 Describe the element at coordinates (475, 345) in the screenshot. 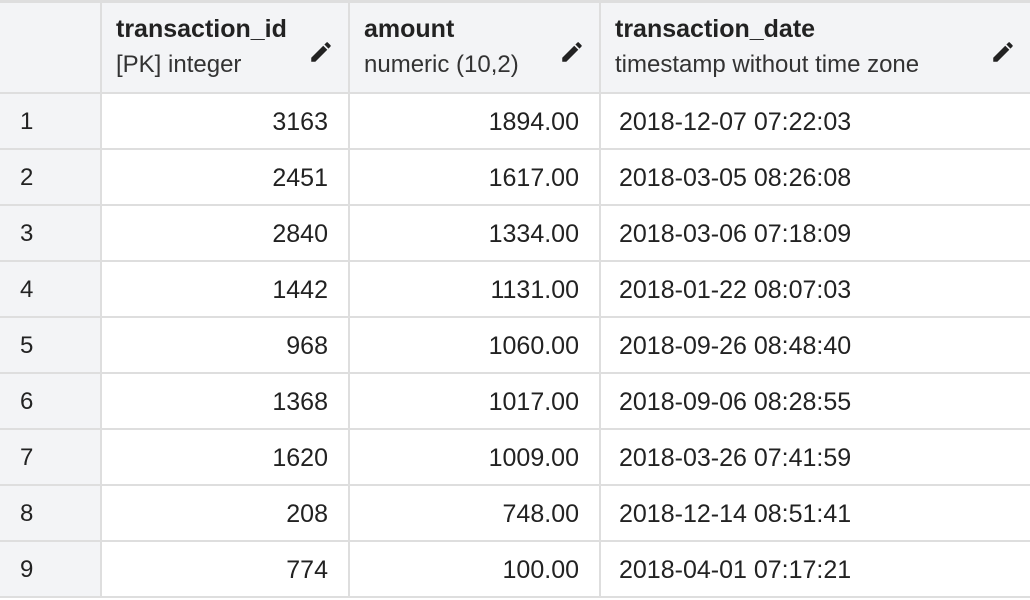

I see `amount-cell: 1060.00` at that location.